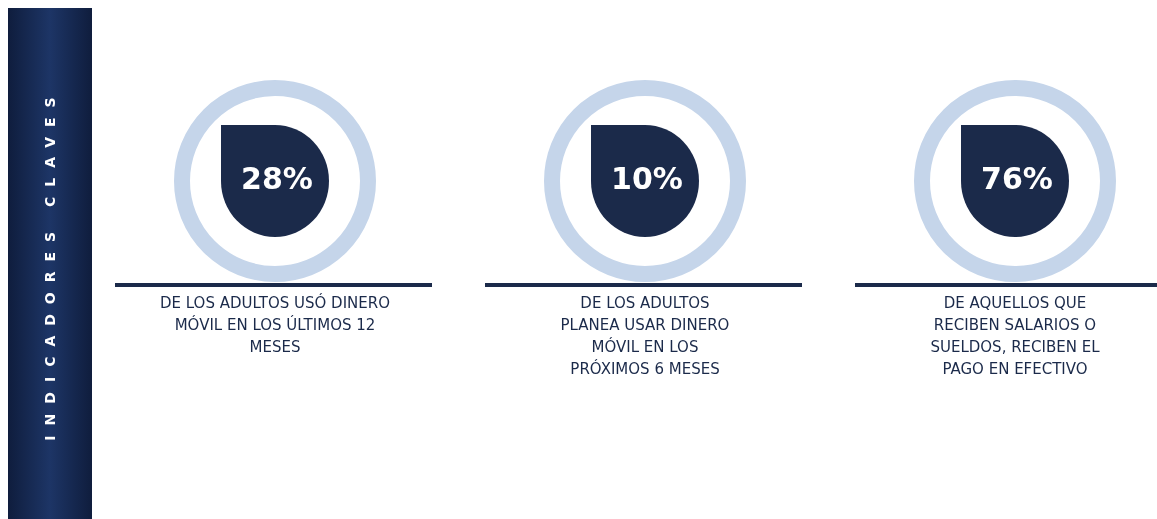 The height and width of the screenshot is (519, 1157). Describe the element at coordinates (1017, 178) in the screenshot. I see `data-label: 76%` at that location.